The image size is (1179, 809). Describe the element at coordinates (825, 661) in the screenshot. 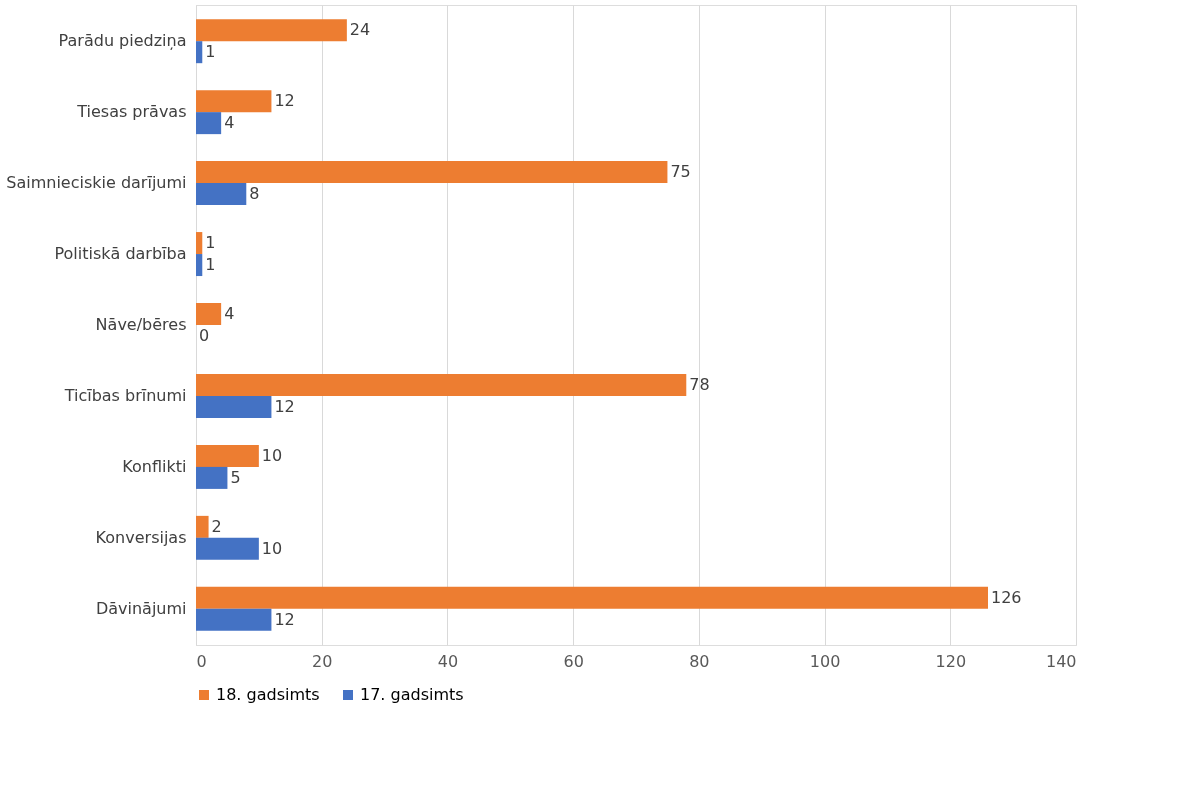

I see `x-tick-label: 100` at that location.